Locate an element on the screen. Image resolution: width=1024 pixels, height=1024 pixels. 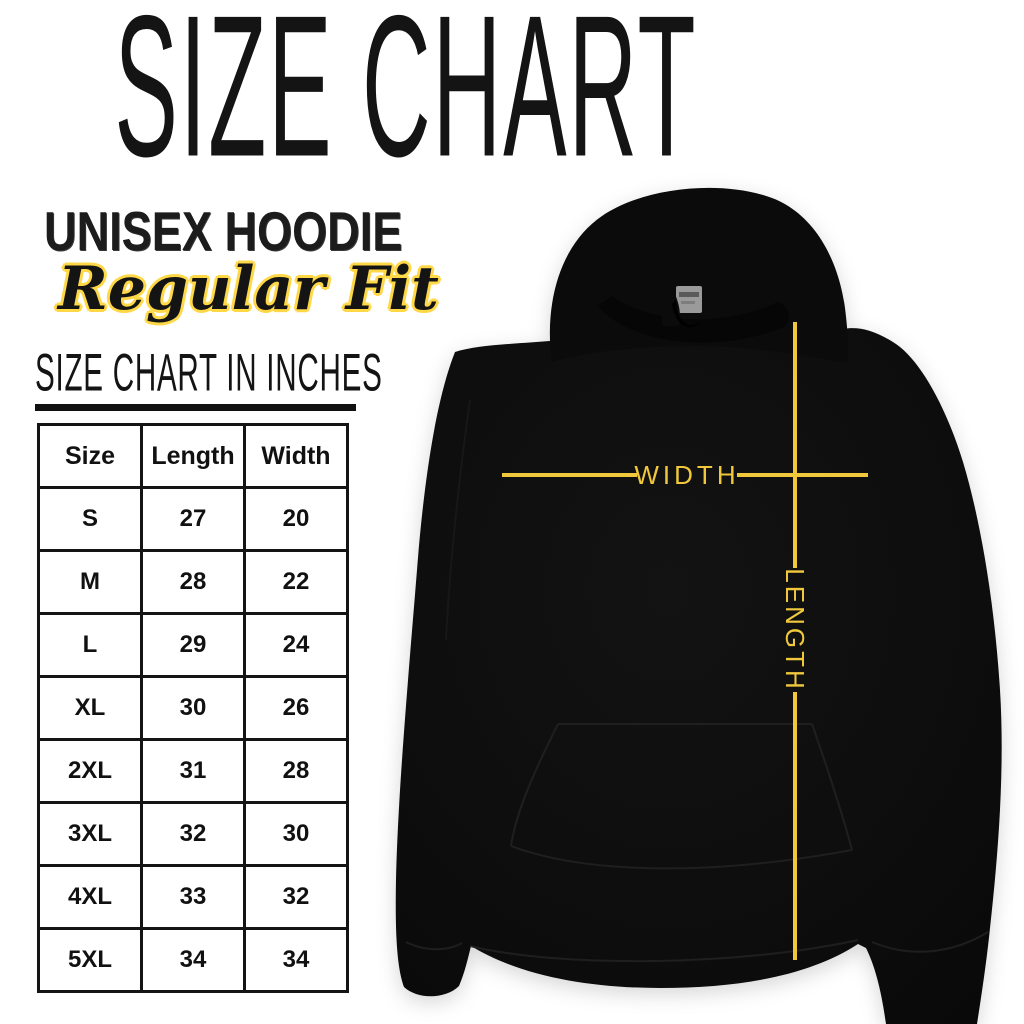
size-cell: 2XL is located at coordinates (90, 771).